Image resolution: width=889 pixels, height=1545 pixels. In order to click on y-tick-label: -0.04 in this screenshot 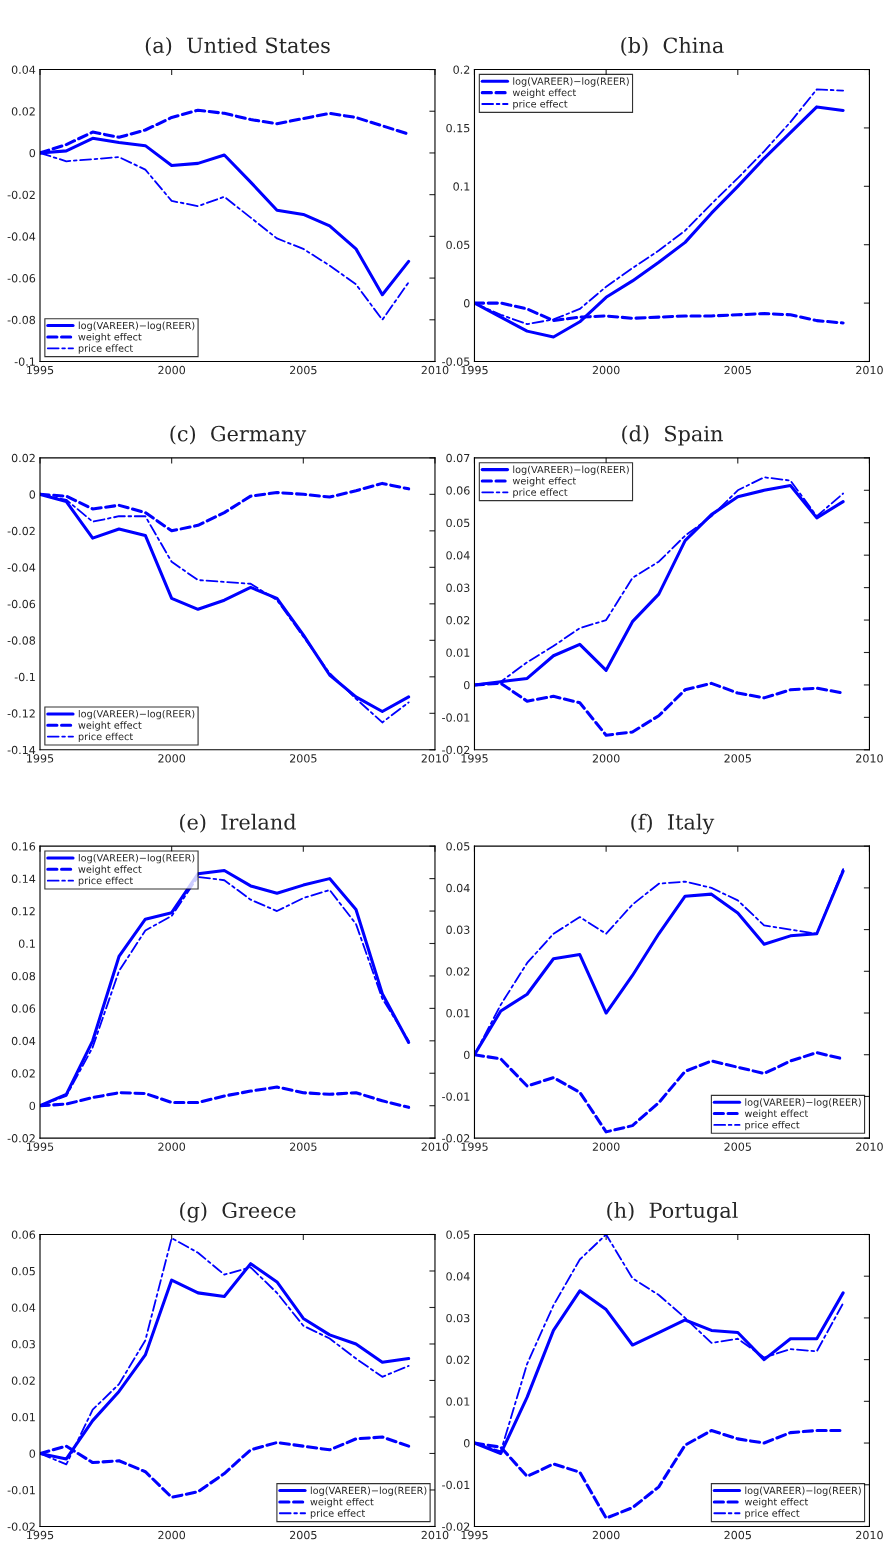, I will do `click(21, 567)`.